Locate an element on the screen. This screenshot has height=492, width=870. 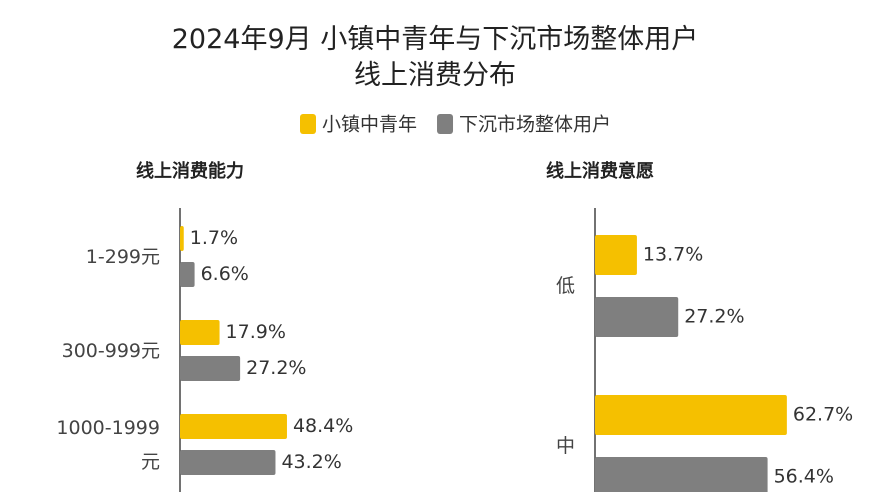
chart-title: 2024年9月 小镇中青年与下沉市场整体用户 线上消费分布 is located at coordinates (435, 57).